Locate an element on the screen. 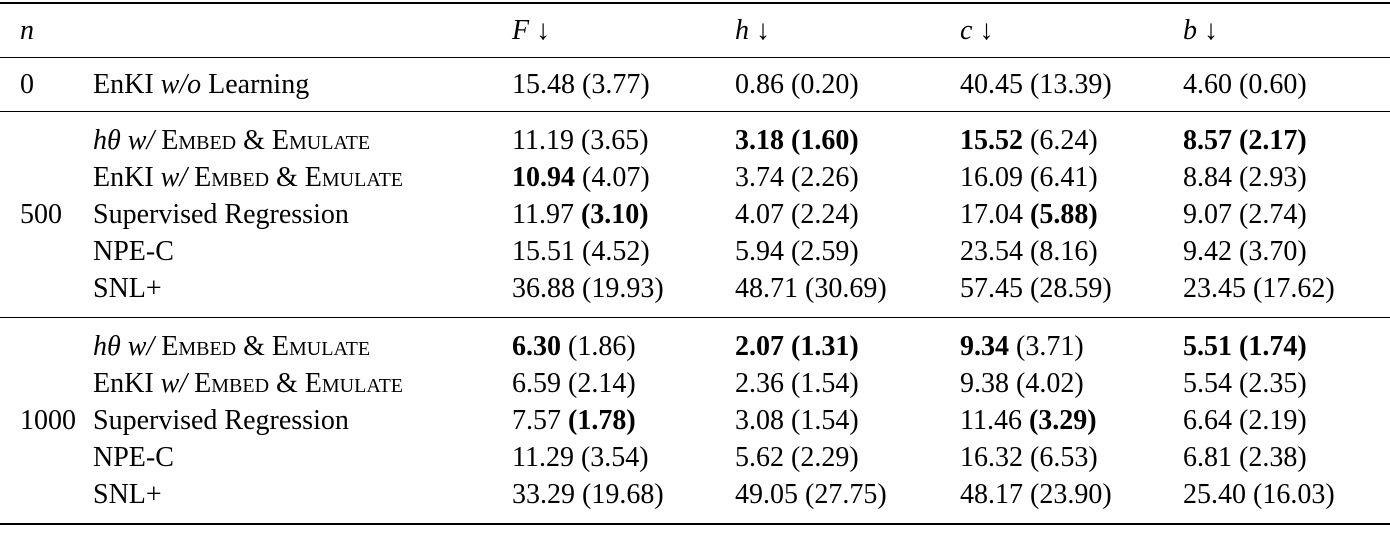 Image resolution: width=1390 pixels, height=533 pixels. value-cell: 11.97 (3.10) is located at coordinates (623, 214).